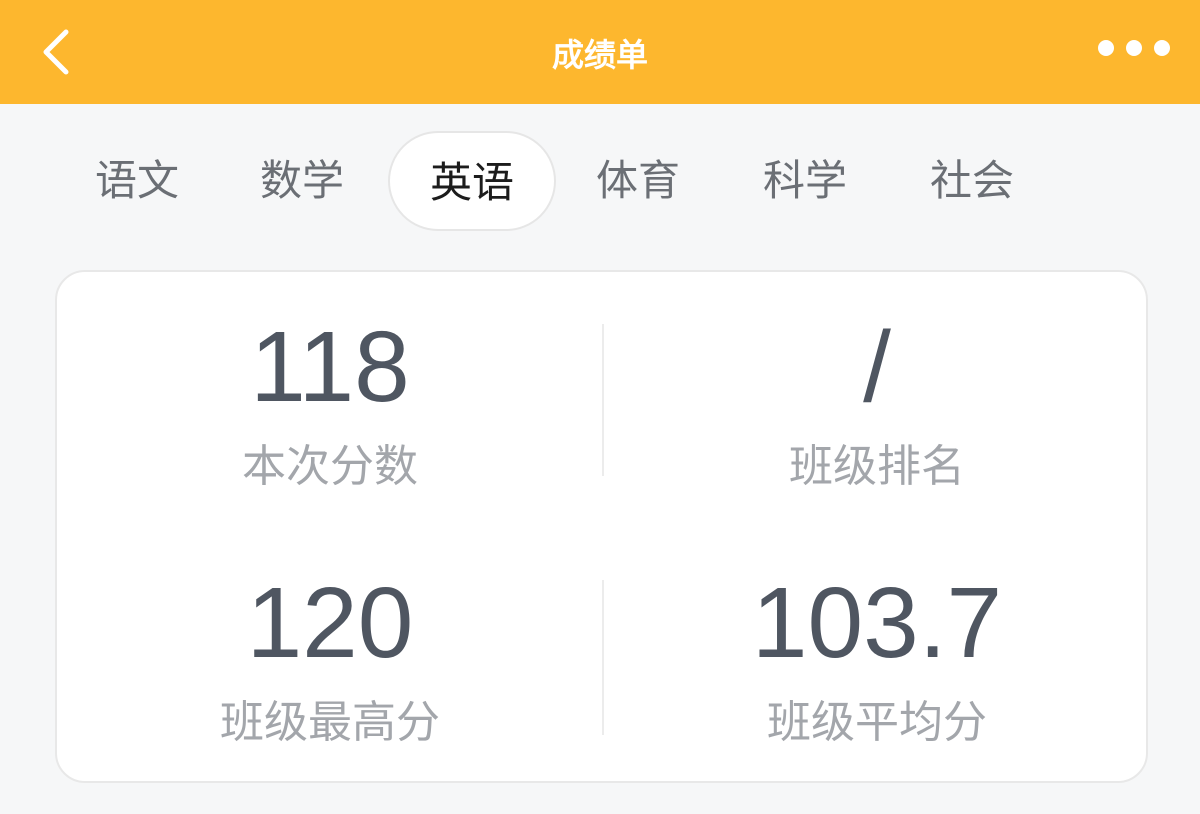 The height and width of the screenshot is (814, 1200). What do you see at coordinates (136, 180) in the screenshot?
I see `tab-chinese: 语文` at bounding box center [136, 180].